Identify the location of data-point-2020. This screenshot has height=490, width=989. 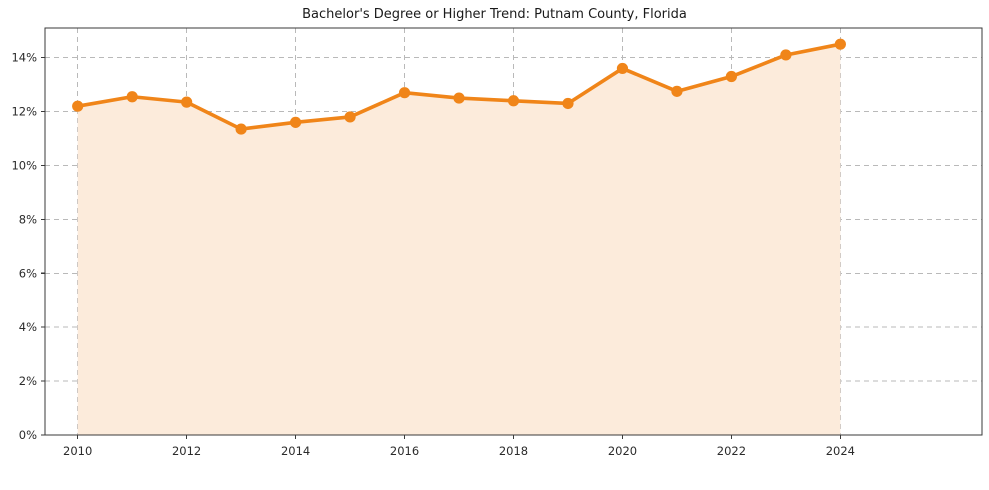
(622, 68).